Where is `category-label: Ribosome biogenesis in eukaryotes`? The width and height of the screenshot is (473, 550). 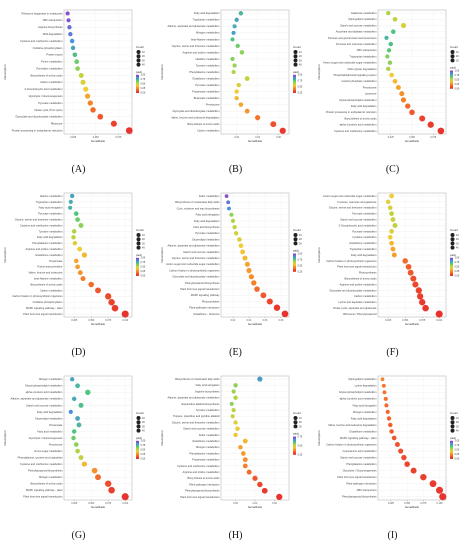 category-label: Ribosome biogenesis in eukaryotes is located at coordinates (43, 13).